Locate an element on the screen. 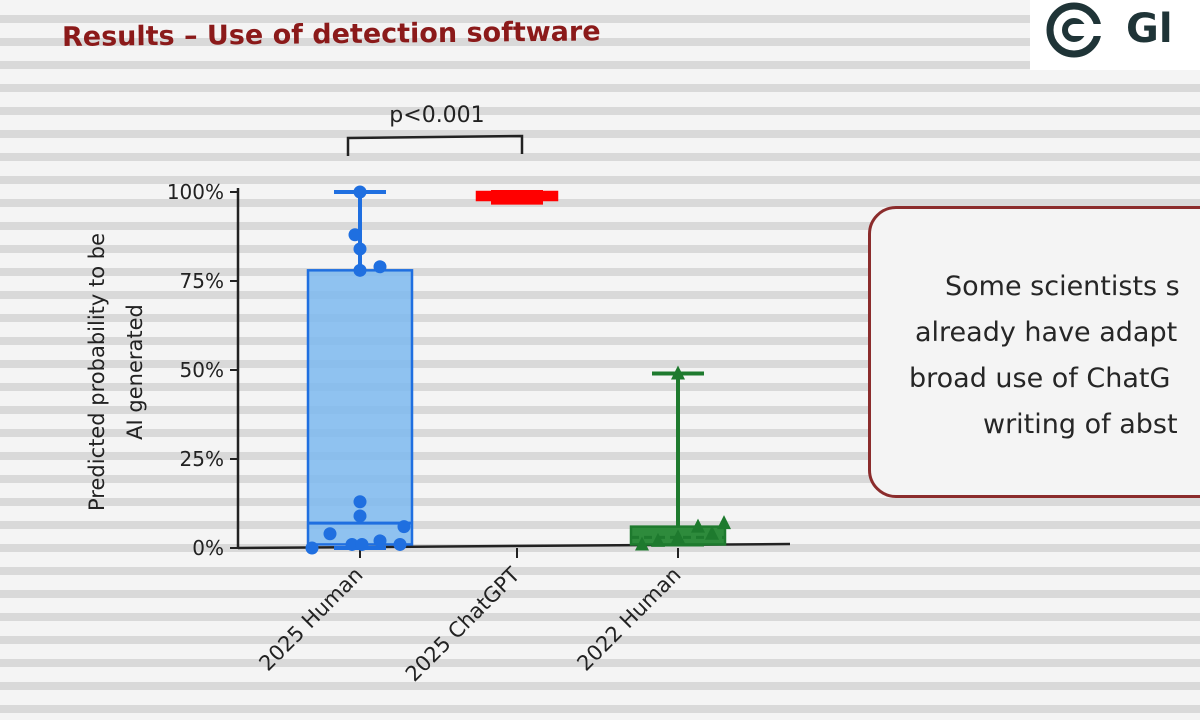  y-tick-label: 0% is located at coordinates (208, 548).